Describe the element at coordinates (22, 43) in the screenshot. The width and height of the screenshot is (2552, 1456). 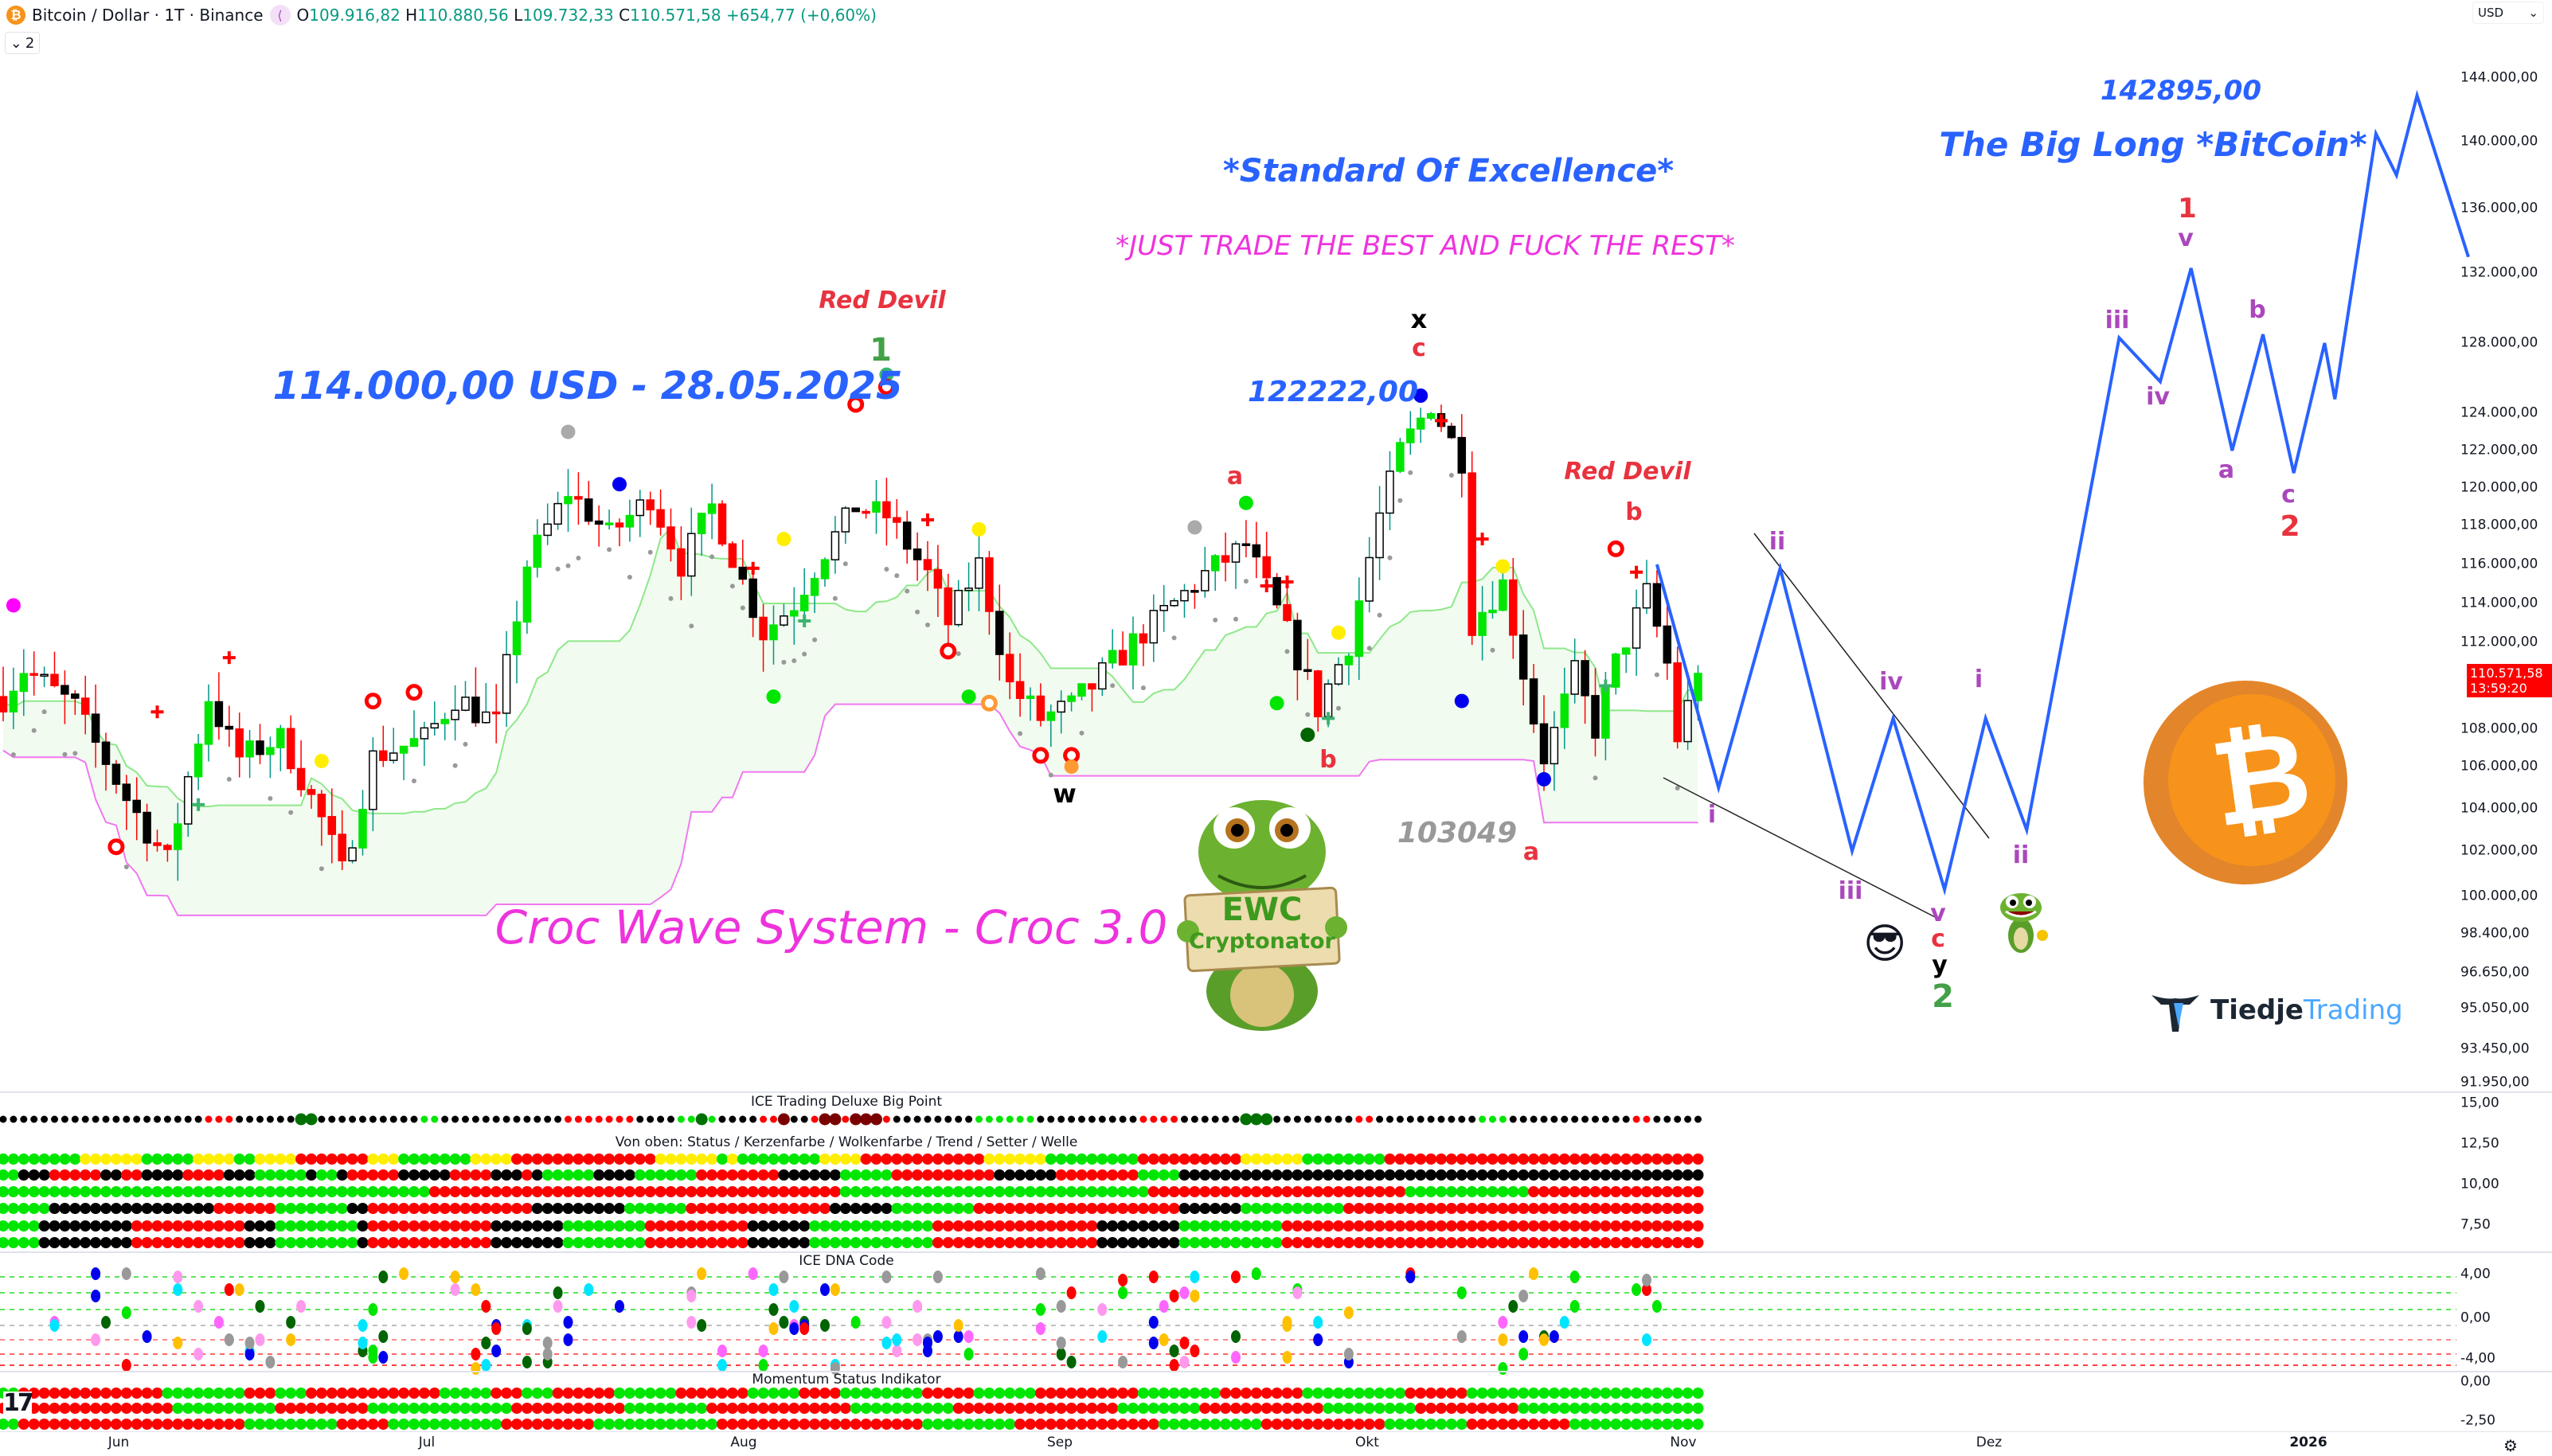
I see `indicator-legend-toggle: ⌄ 2` at that location.